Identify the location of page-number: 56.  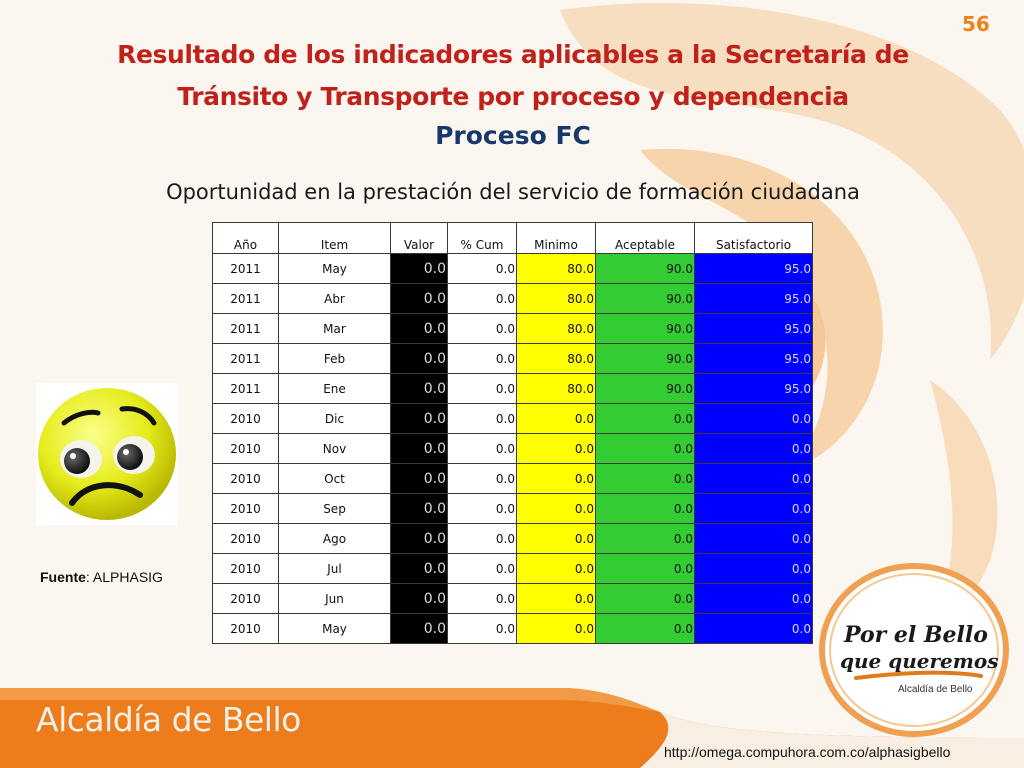
(976, 24).